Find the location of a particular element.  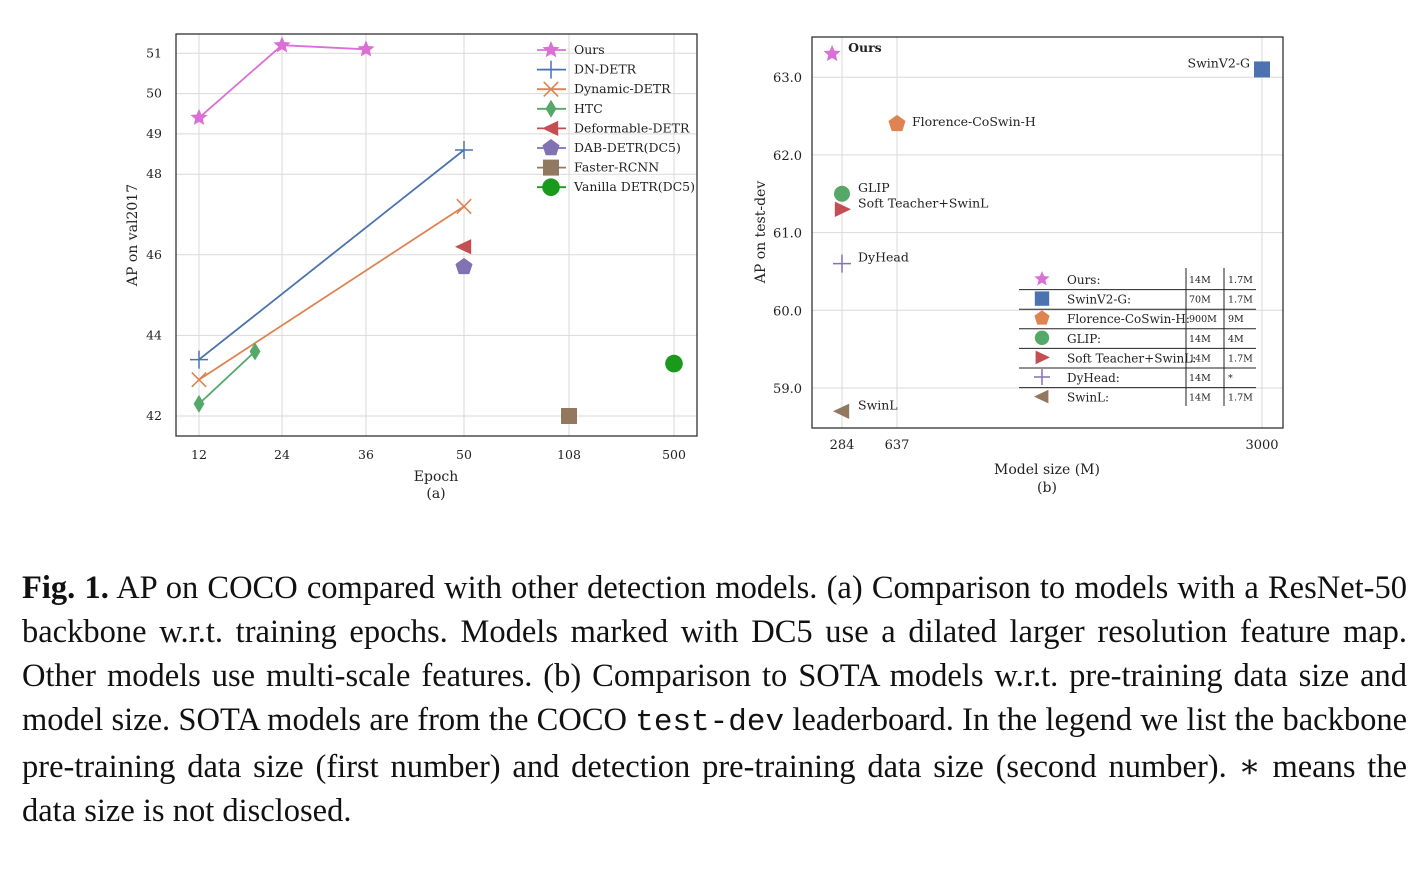

legend-label-vanilla-detr-dc5: Vanilla DETR(DC5) is located at coordinates (634, 186).